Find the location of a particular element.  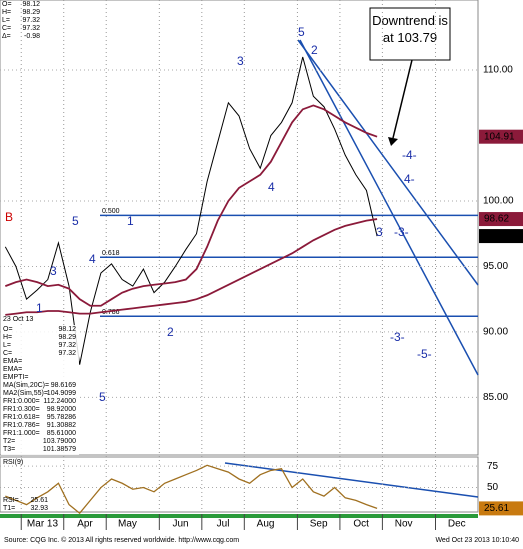

moving-average is located at coordinates (191, 267).